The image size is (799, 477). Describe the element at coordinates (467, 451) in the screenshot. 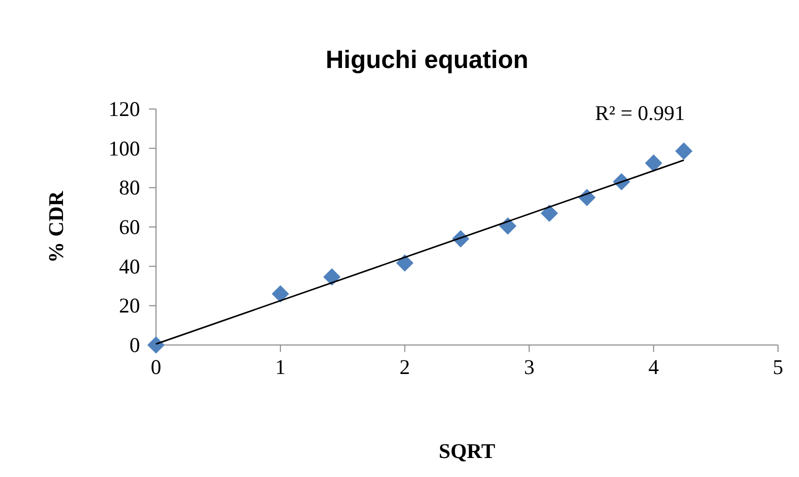

I see `x-axis-title: SQRT` at that location.